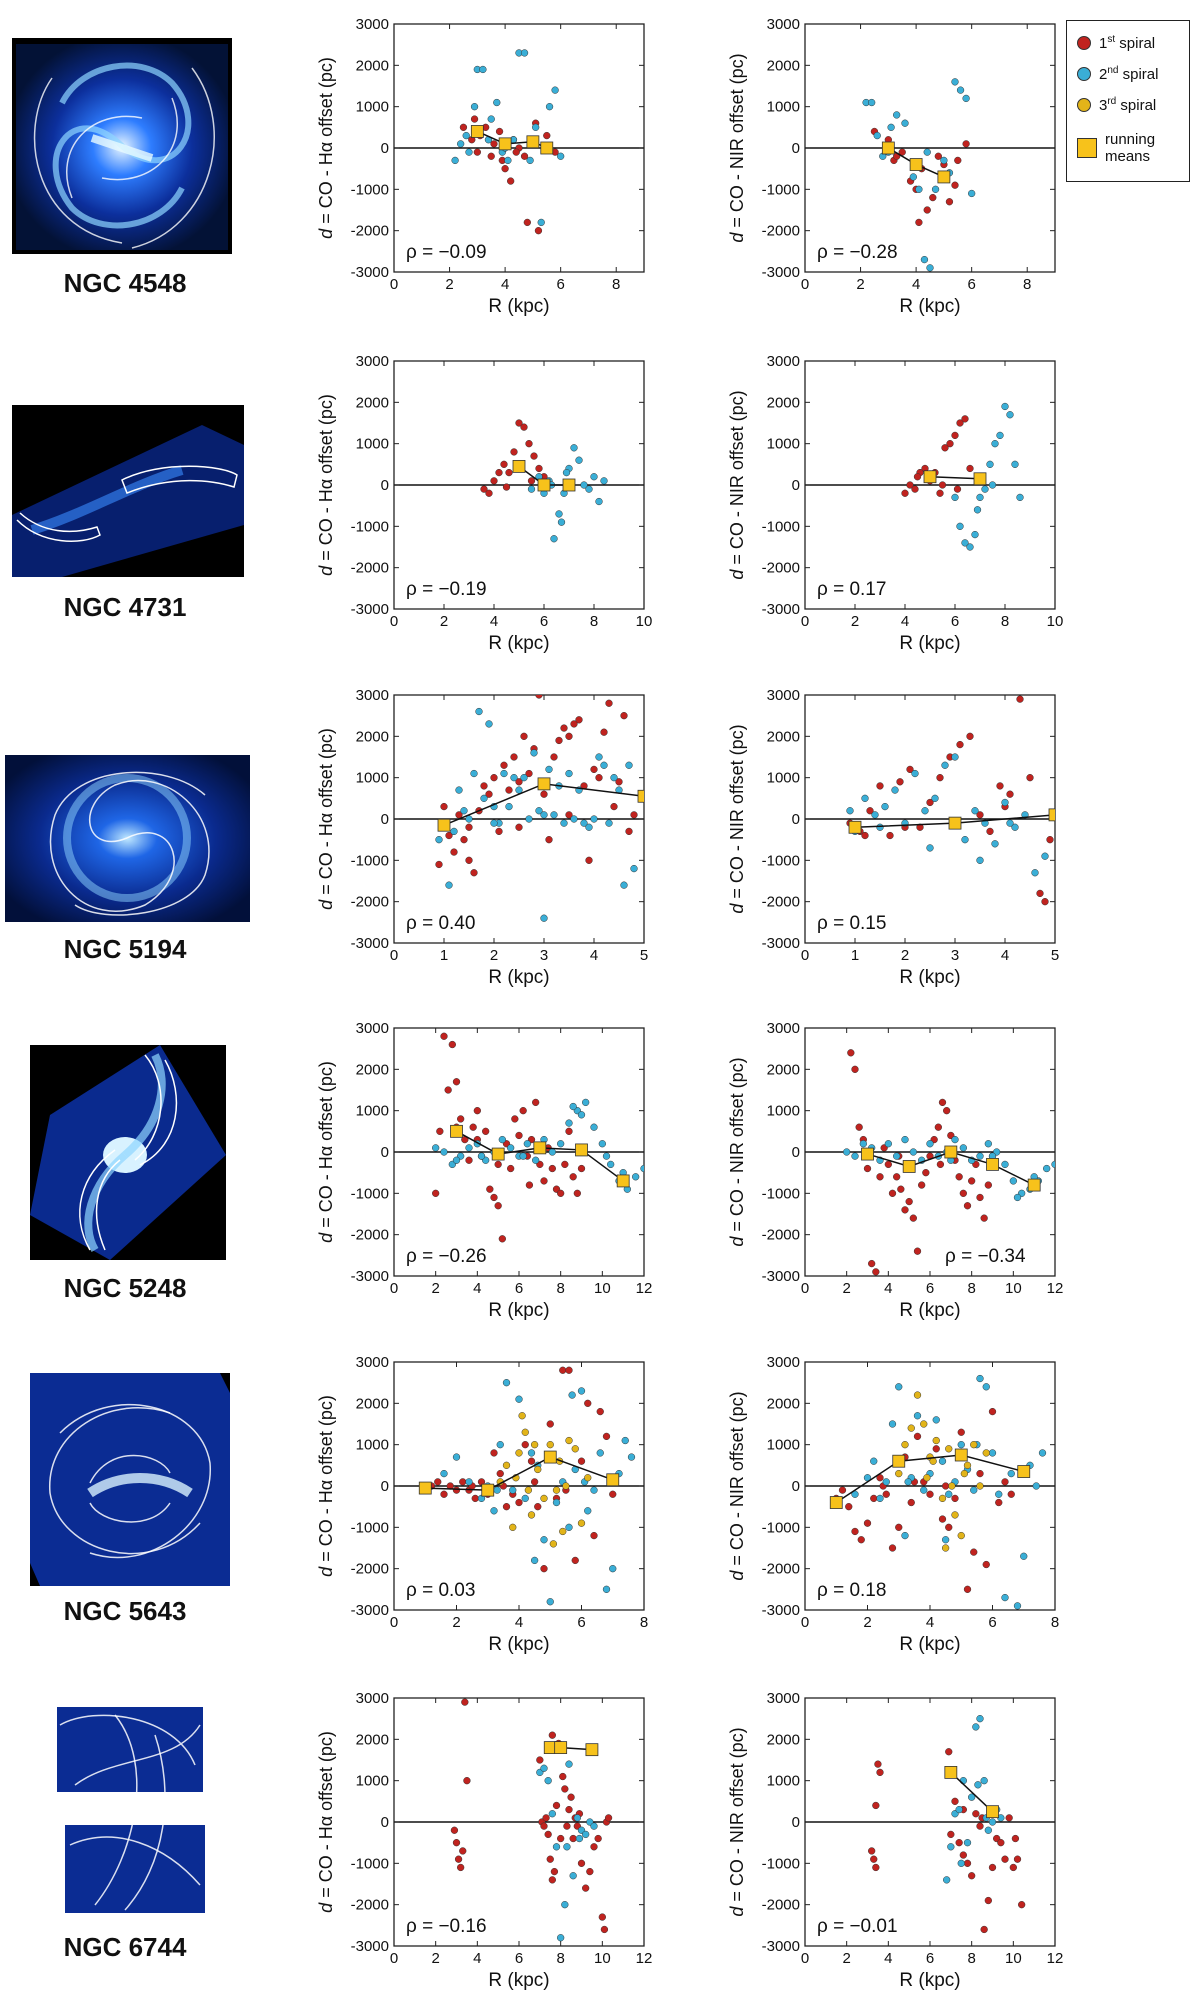 This screenshot has height=1994, width=1200. Describe the element at coordinates (125, 283) in the screenshot. I see `galaxy-label: NGC 4548` at that location.